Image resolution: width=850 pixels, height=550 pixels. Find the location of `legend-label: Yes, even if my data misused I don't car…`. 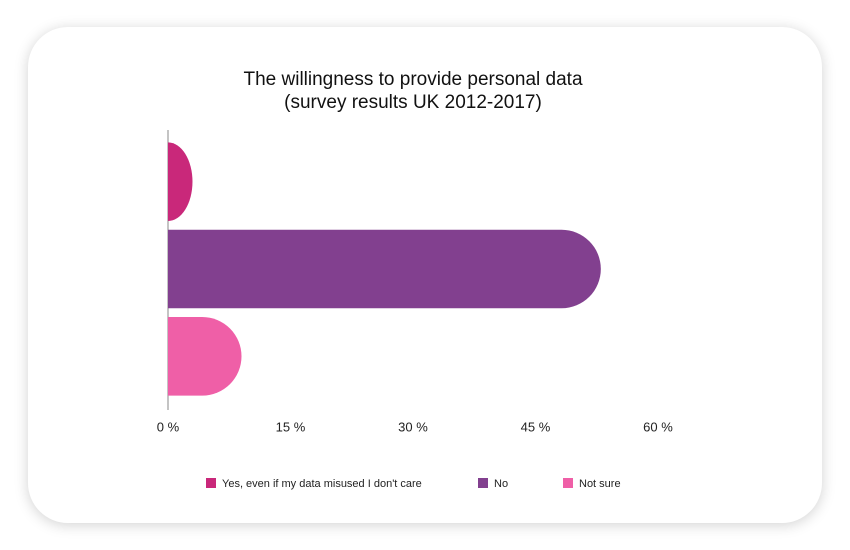

legend-label: Yes, even if my data misused I don't car… is located at coordinates (322, 484).